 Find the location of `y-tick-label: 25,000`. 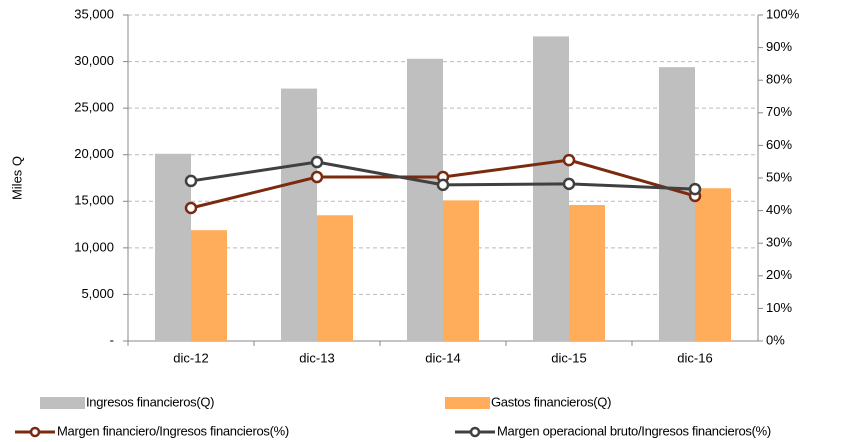

y-tick-label: 25,000 is located at coordinates (94, 107).